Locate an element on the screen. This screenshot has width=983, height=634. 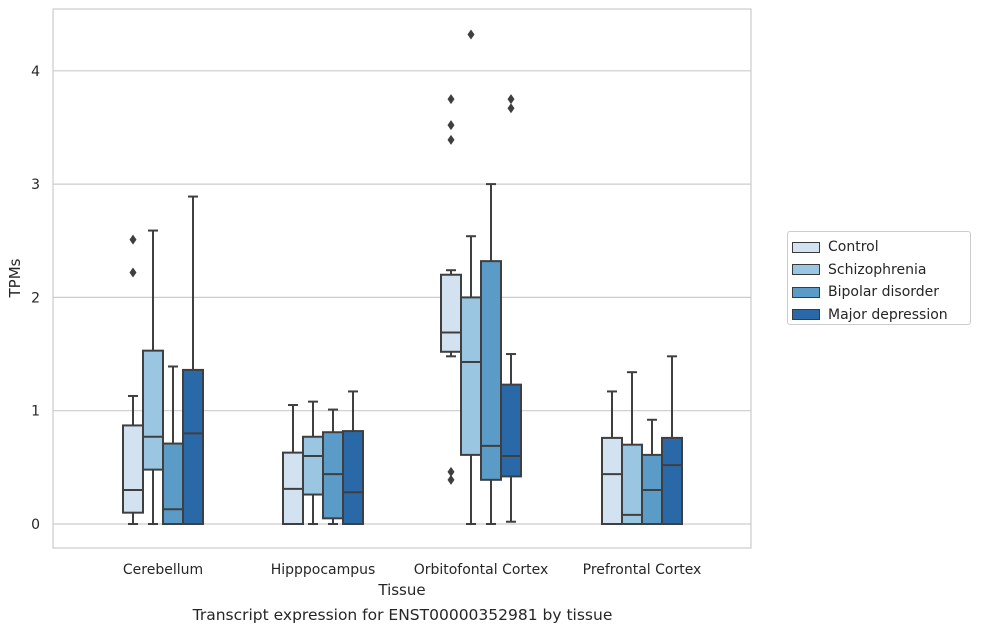
x-axis-label: Tissue is located at coordinates (401, 590).